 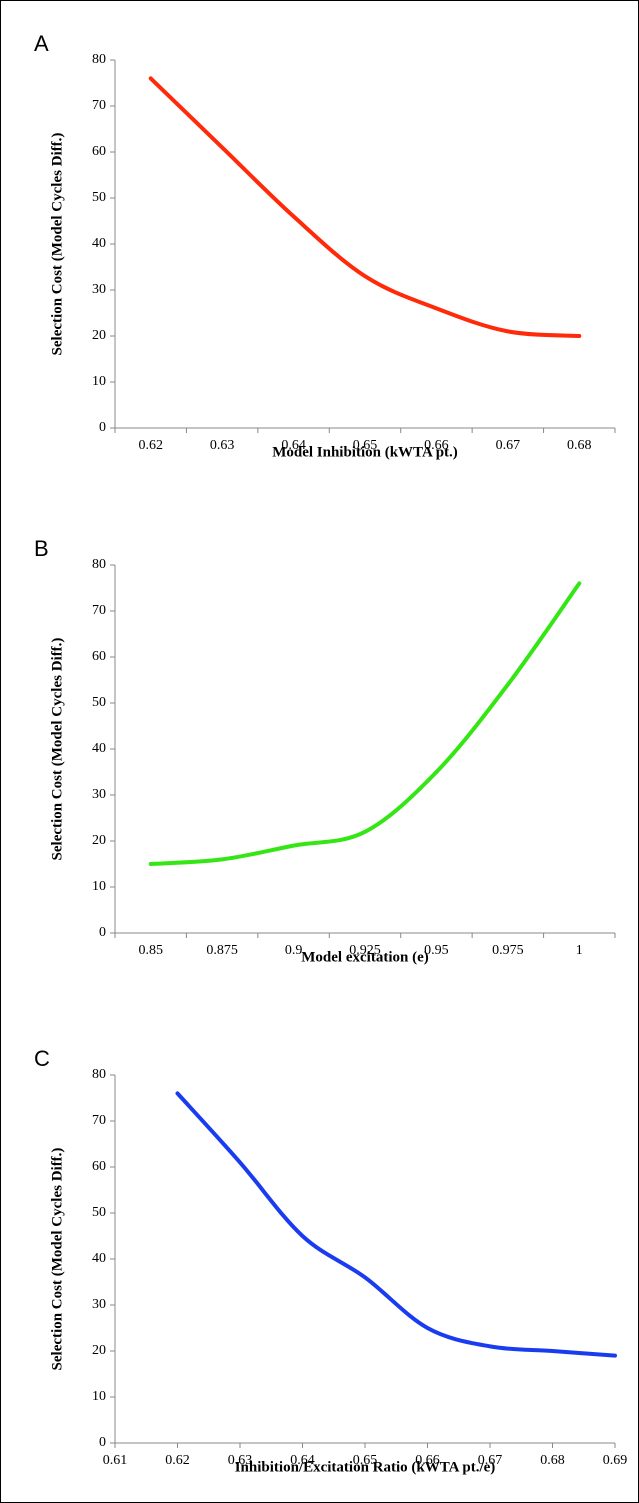 What do you see at coordinates (115, 1460) in the screenshot?
I see `x-tick-label: 0.61` at bounding box center [115, 1460].